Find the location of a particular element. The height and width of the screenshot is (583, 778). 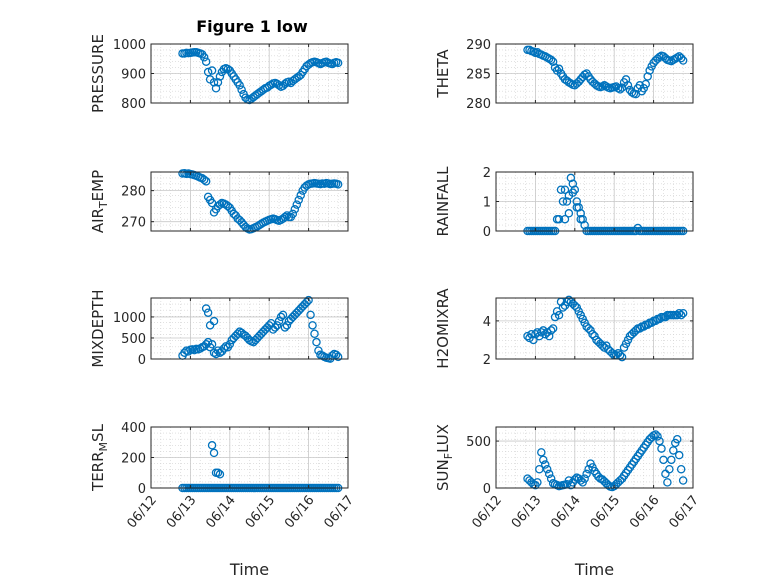

y-tick-label: 1000 is located at coordinates (129, 45).